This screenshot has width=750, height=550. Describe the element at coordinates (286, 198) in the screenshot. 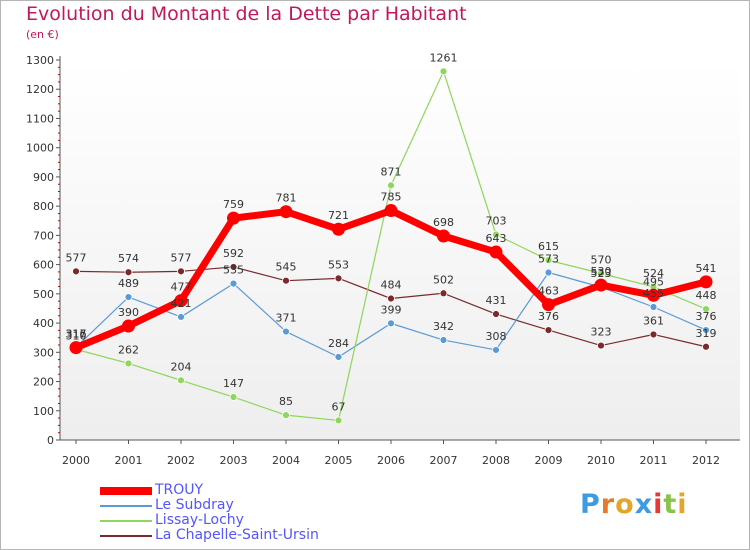

I see `data-label: 781` at that location.